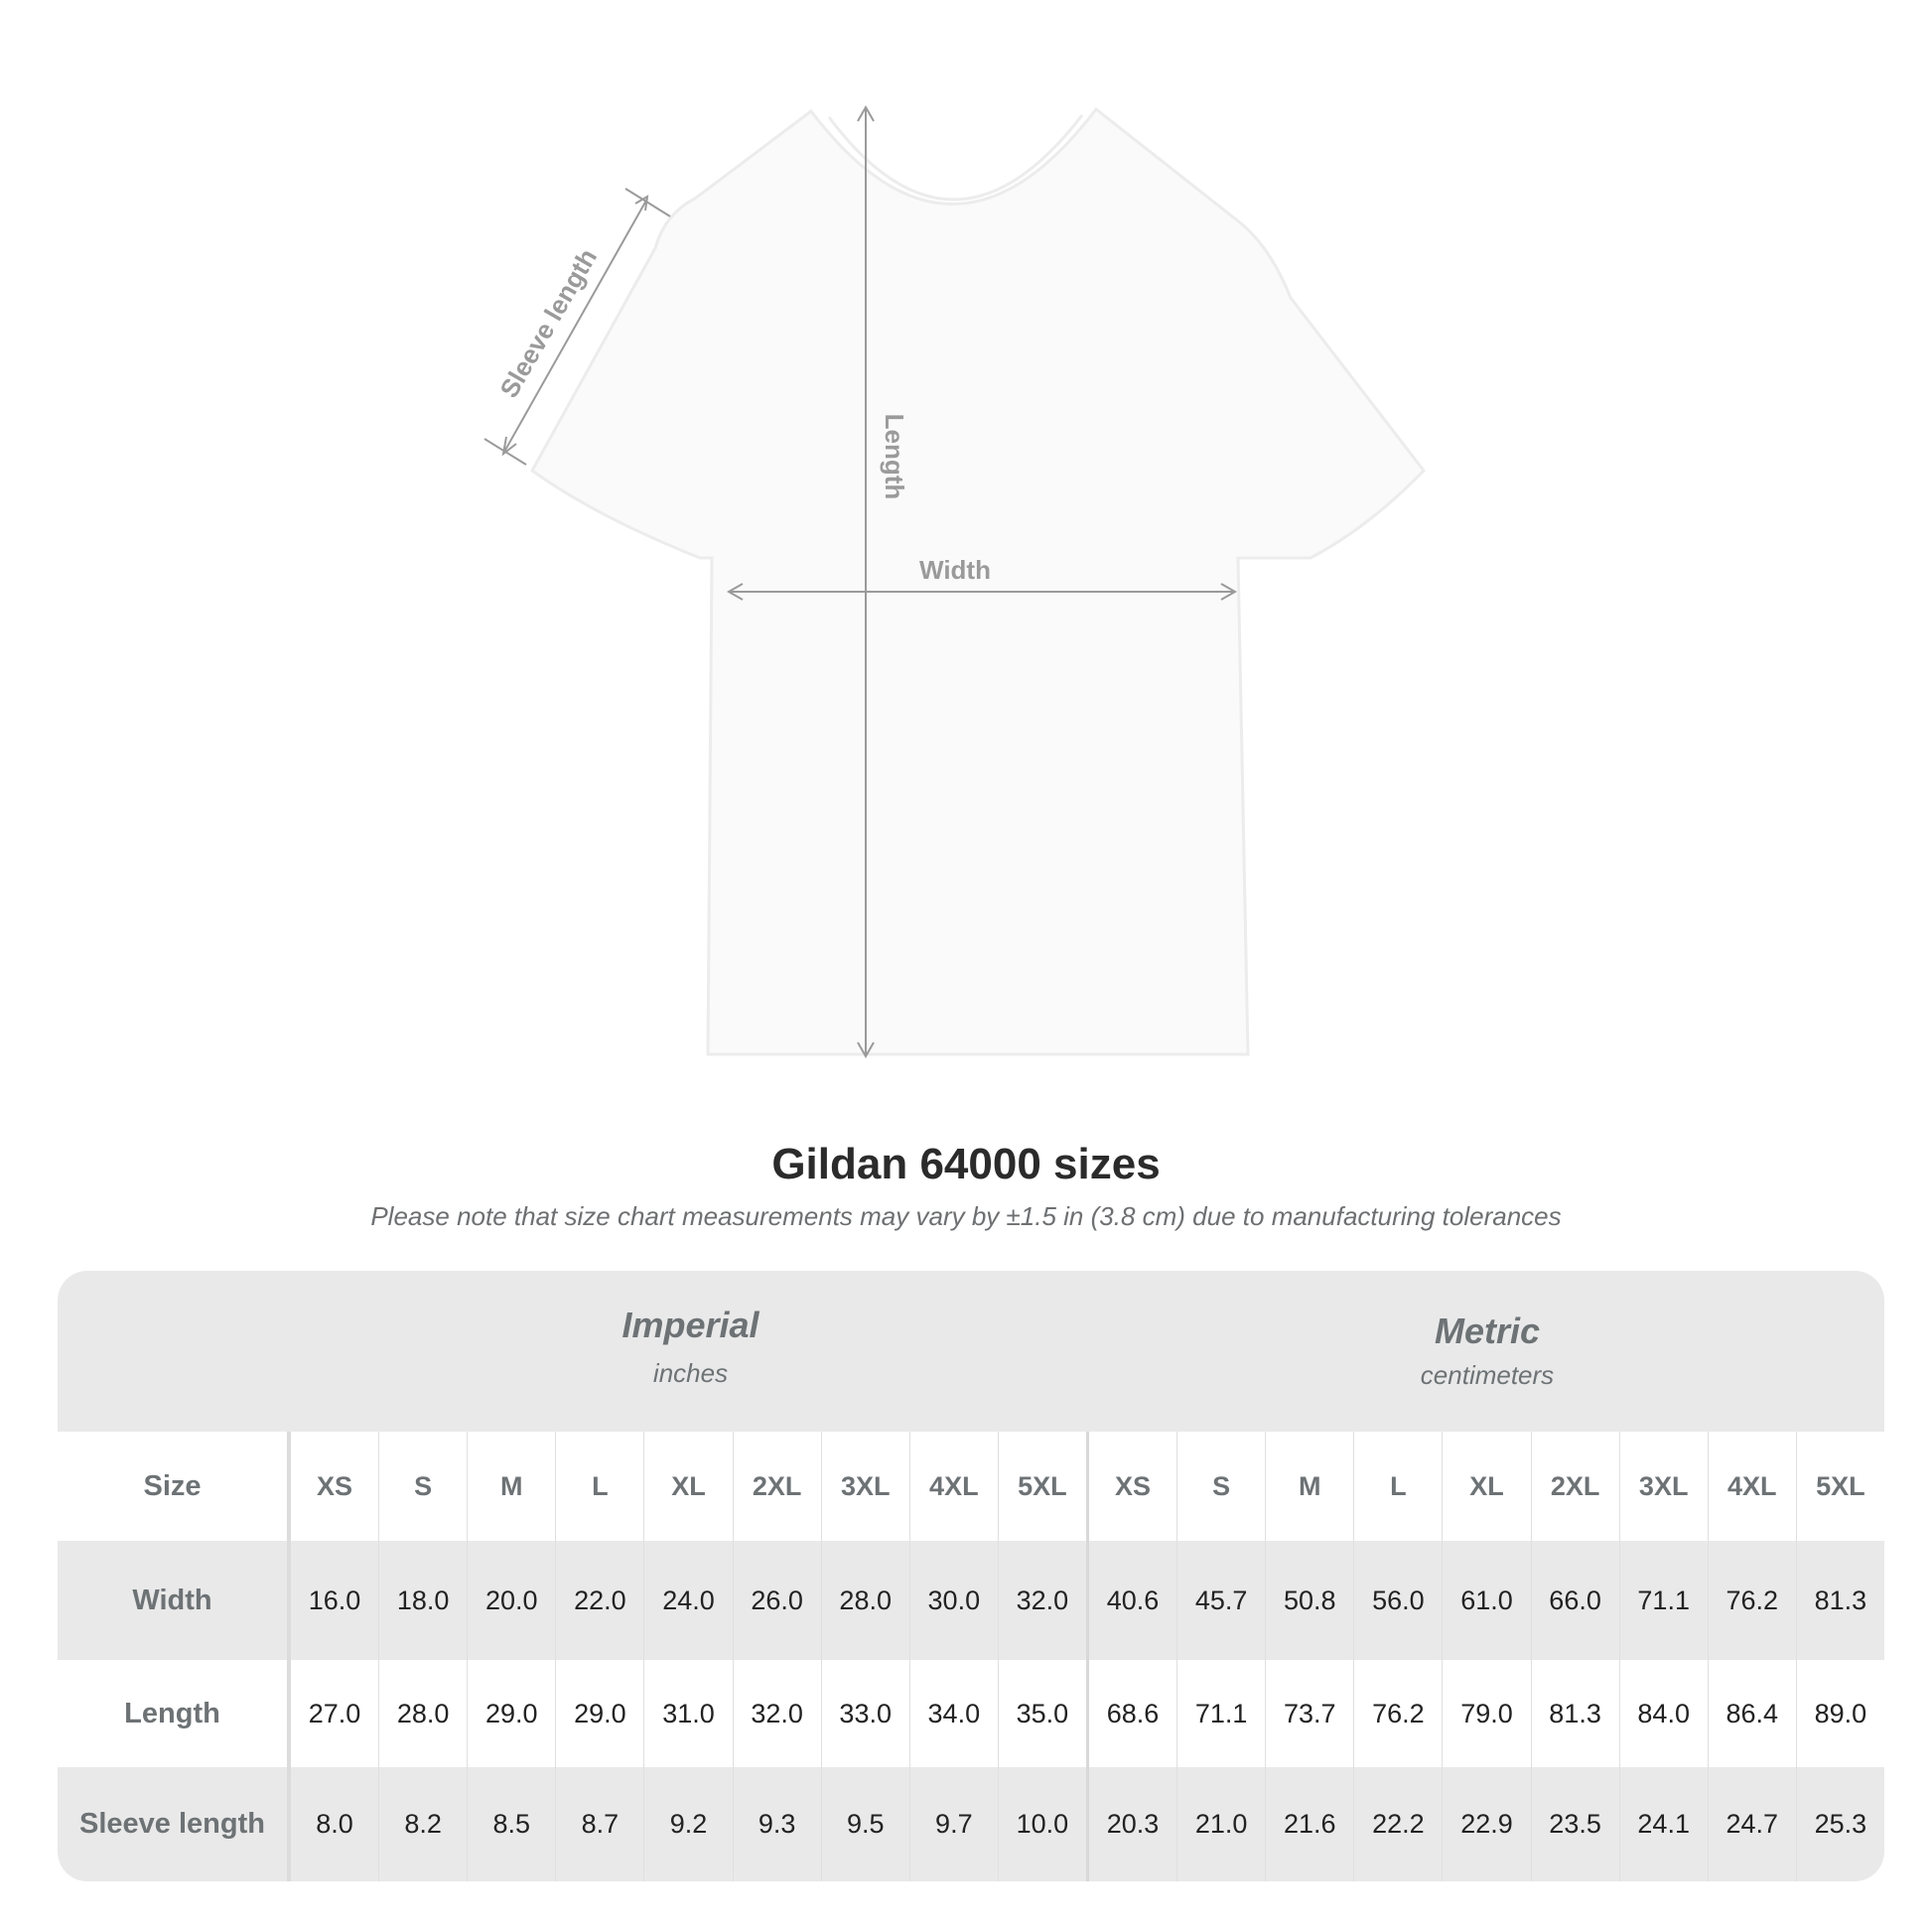 This screenshot has height=1932, width=1932. What do you see at coordinates (1222, 1486) in the screenshot?
I see `size-metric: S` at bounding box center [1222, 1486].